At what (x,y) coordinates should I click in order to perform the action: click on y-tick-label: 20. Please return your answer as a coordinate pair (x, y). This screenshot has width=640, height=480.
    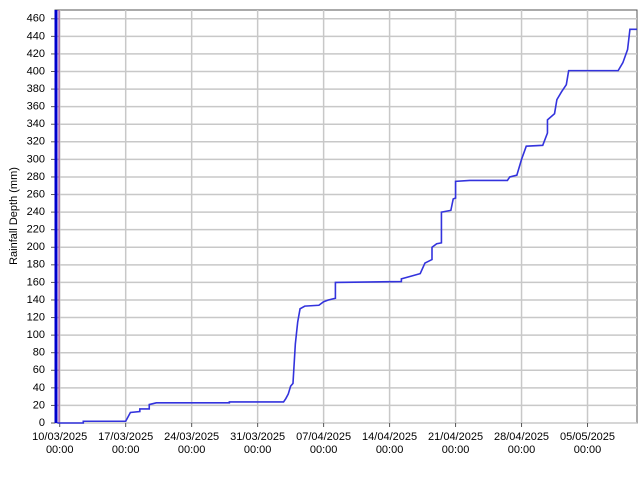
    Looking at the image, I should click on (39, 405).